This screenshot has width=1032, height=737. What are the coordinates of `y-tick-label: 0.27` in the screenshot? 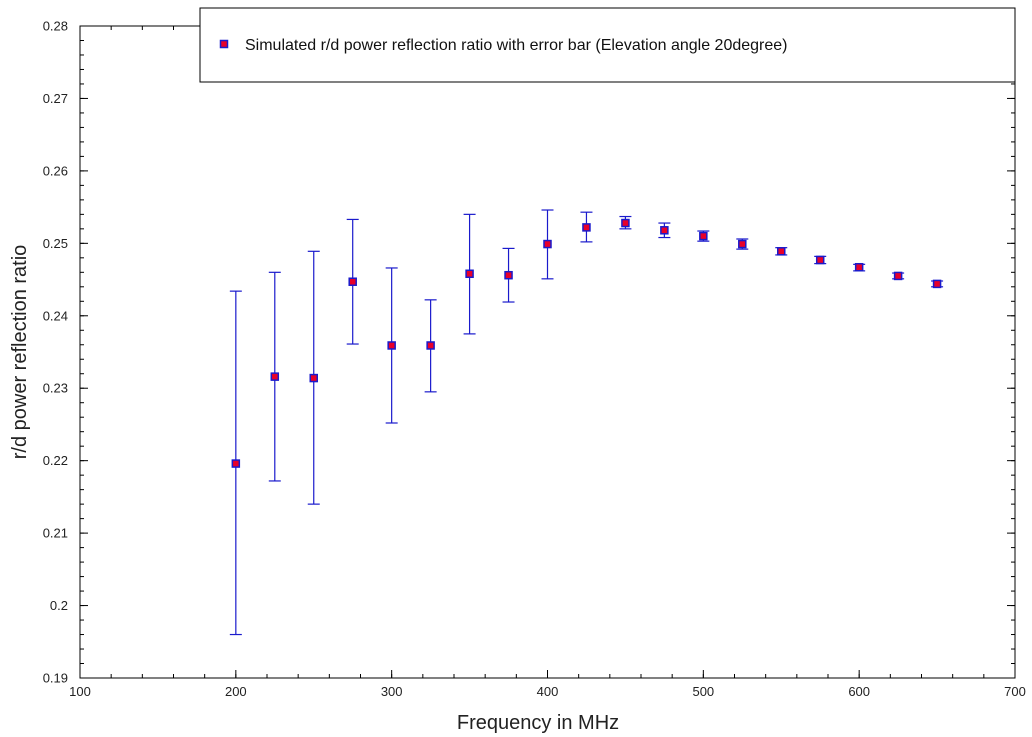 It's located at (55, 98).